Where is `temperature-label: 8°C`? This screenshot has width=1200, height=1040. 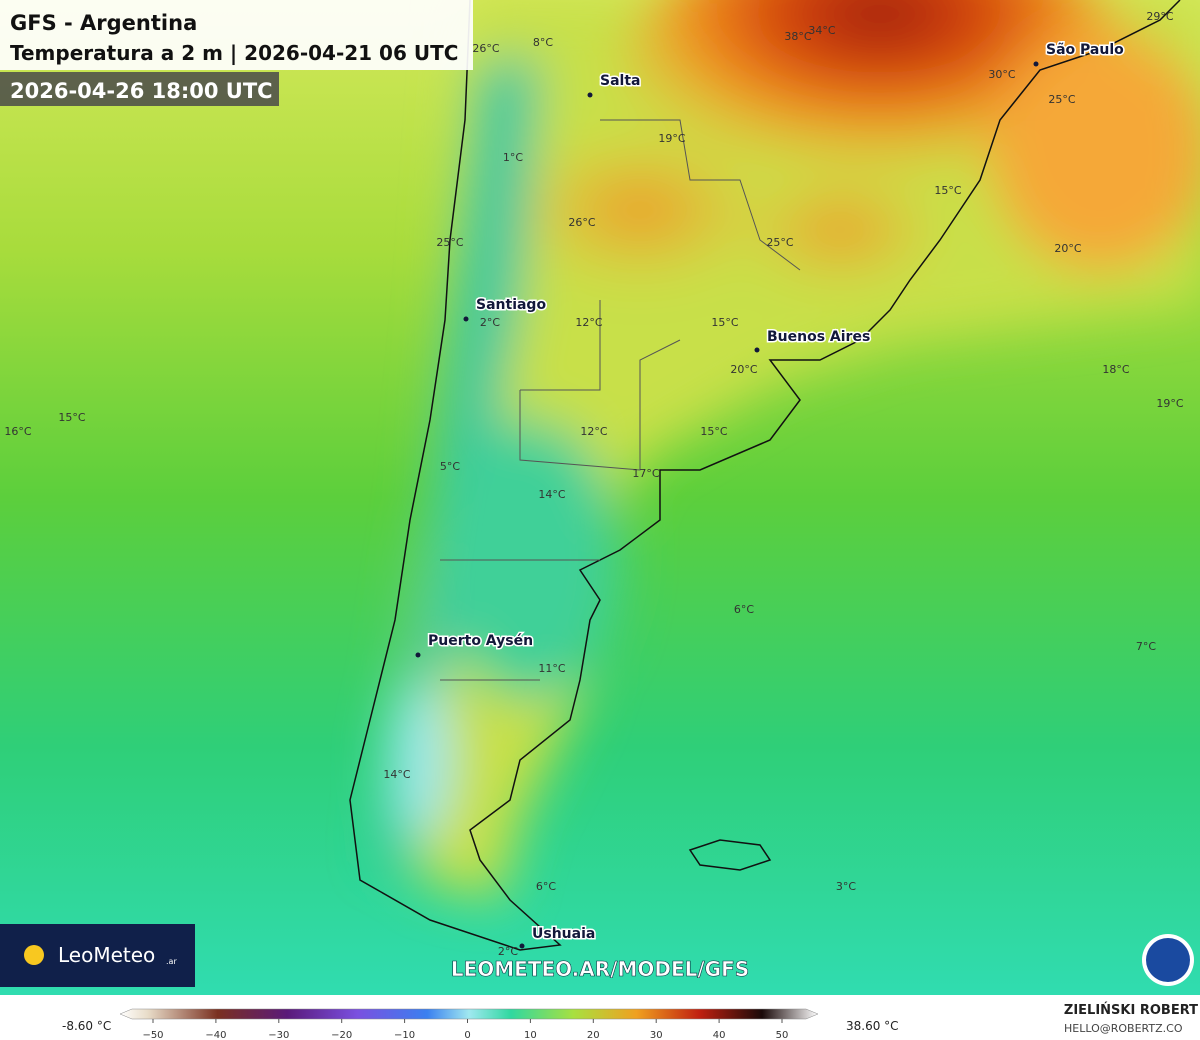
temperature-label: 8°C is located at coordinates (543, 42).